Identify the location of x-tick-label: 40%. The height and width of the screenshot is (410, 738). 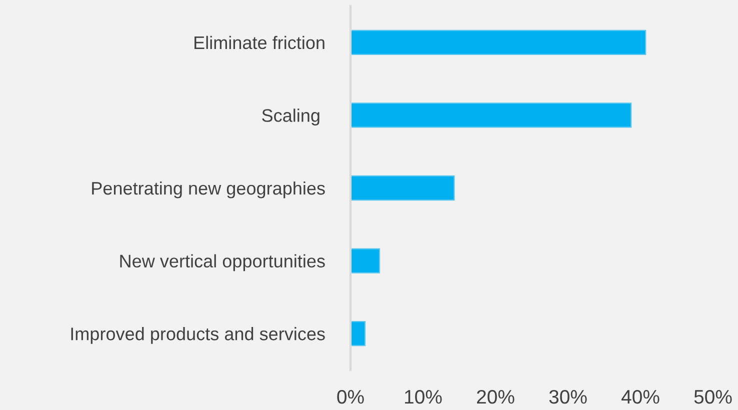
(640, 397).